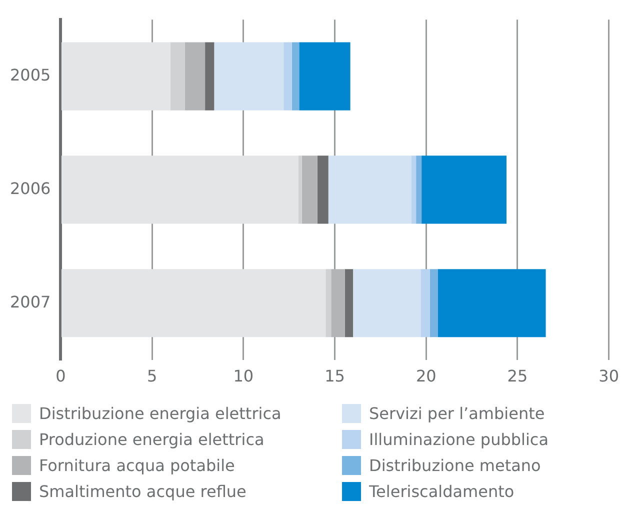 The width and height of the screenshot is (627, 519). Describe the element at coordinates (455, 465) in the screenshot. I see `legend-label: Distribuzione metano` at that location.